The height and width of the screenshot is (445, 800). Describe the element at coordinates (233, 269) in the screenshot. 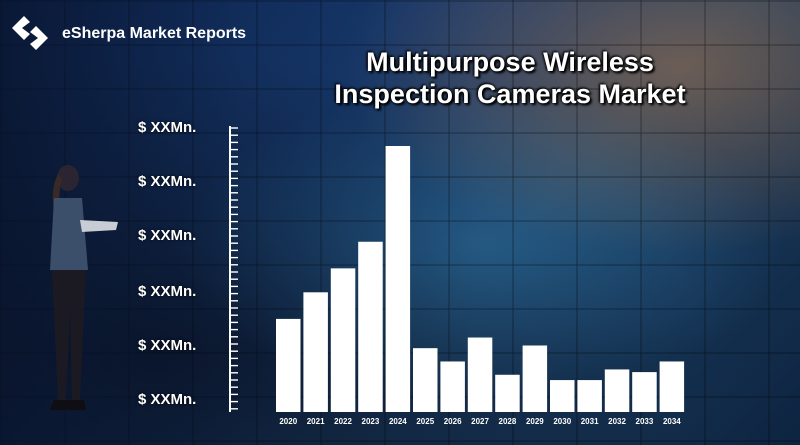

I see `y-axis` at that location.